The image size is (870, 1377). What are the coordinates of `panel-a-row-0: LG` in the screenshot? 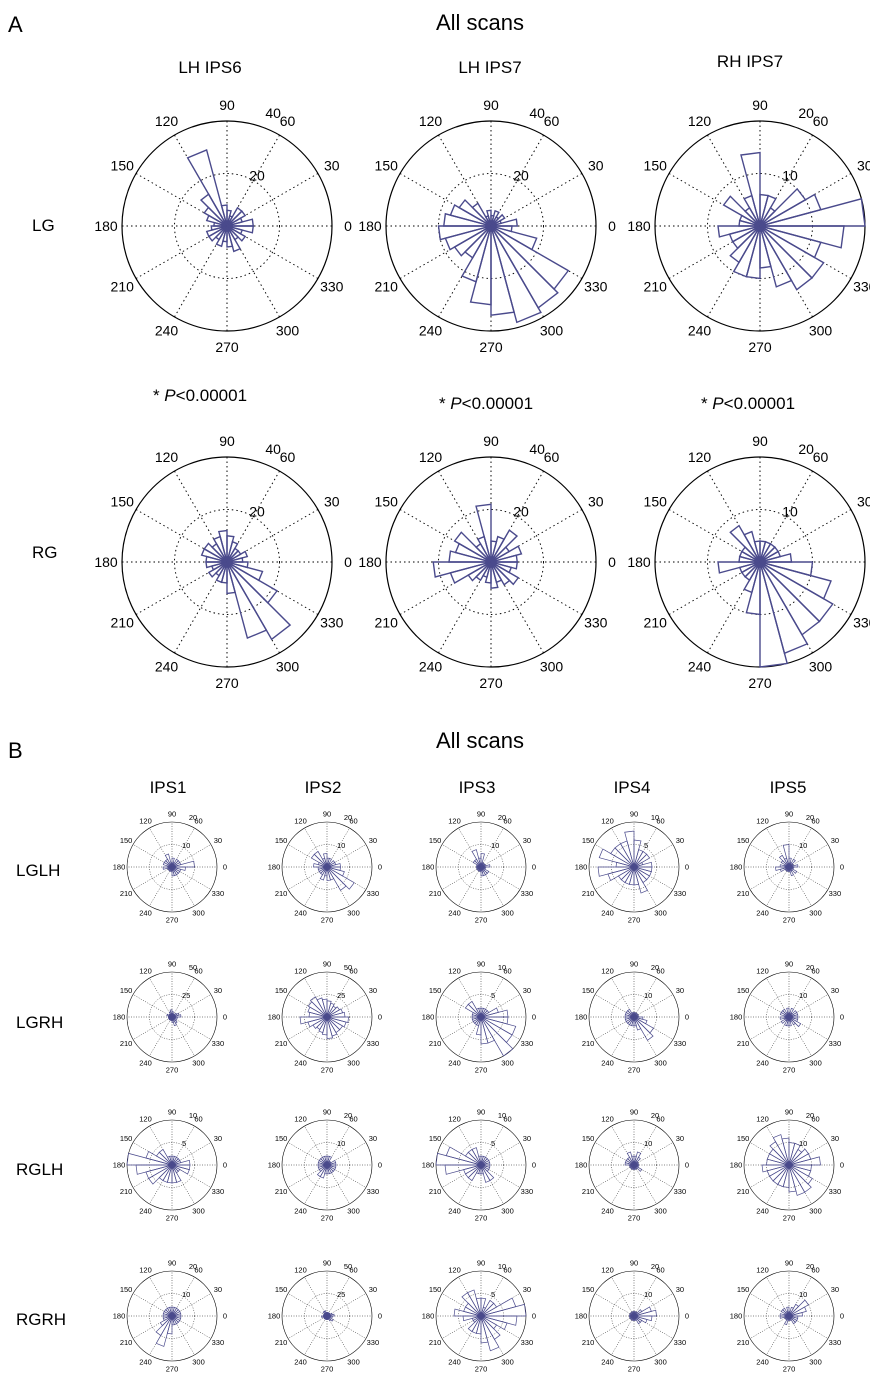 It's located at (43, 225).